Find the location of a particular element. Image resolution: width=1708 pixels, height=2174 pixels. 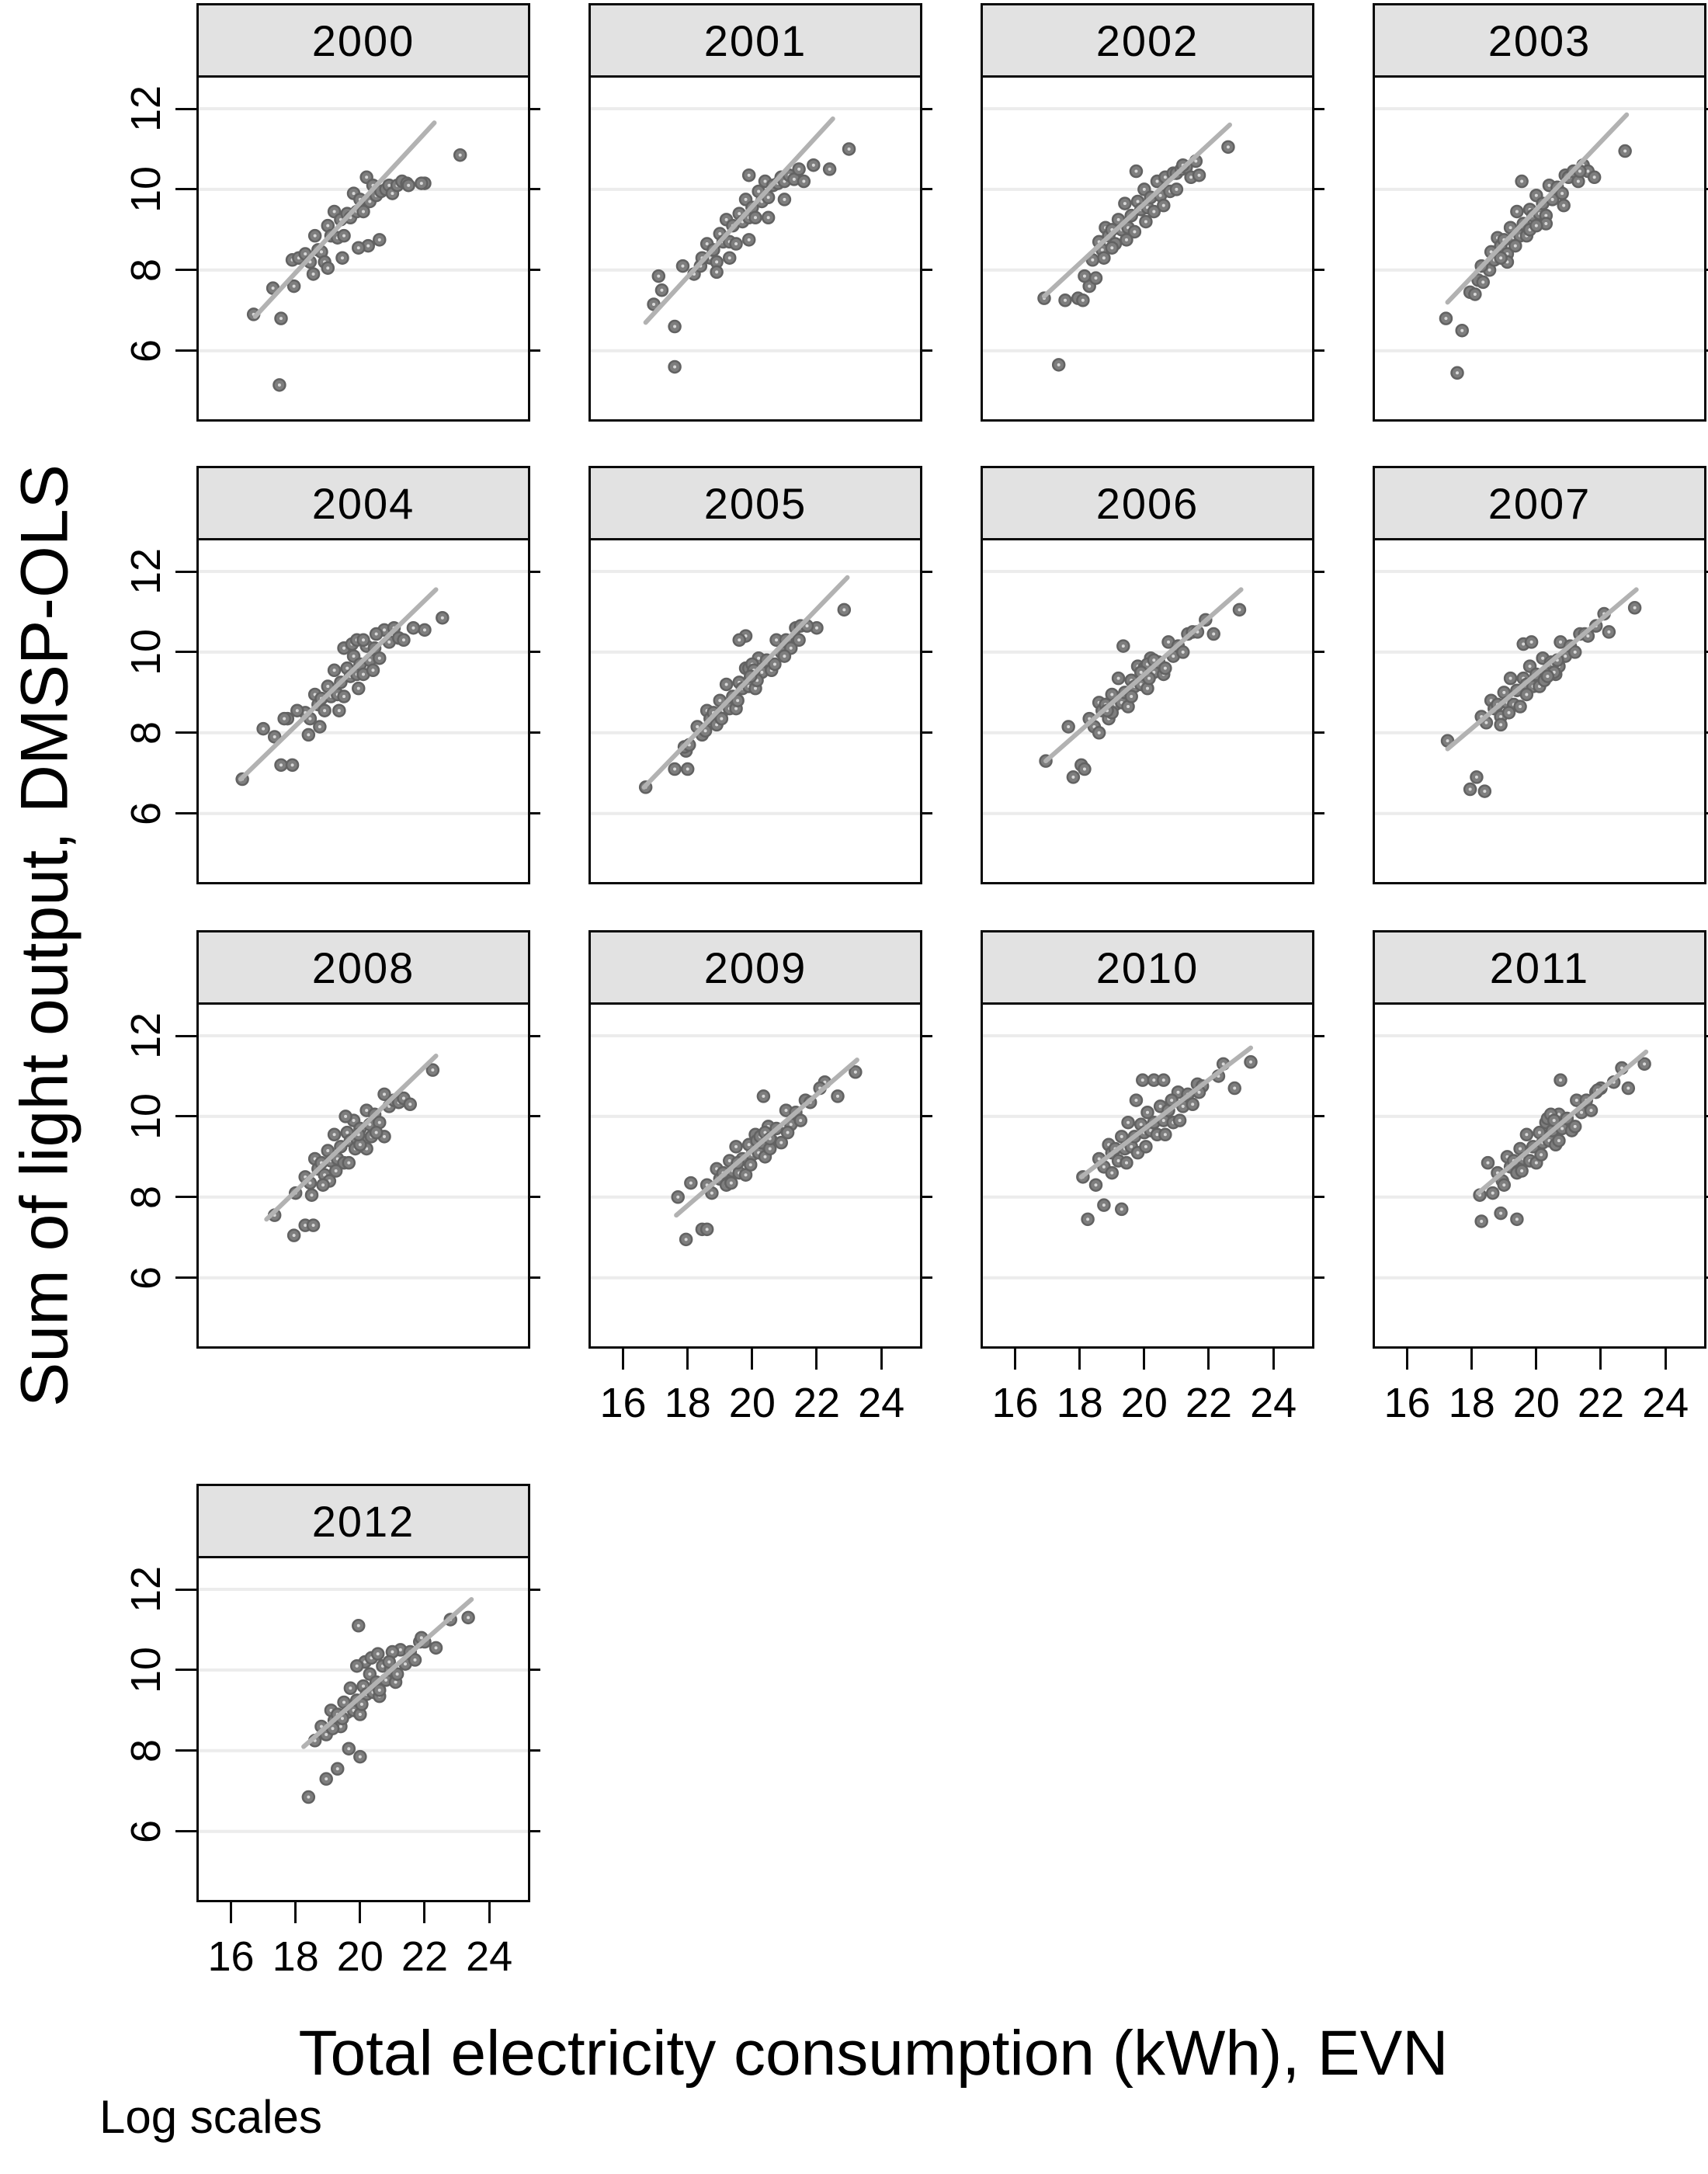

x-tick-label: 20 is located at coordinates (360, 1957).